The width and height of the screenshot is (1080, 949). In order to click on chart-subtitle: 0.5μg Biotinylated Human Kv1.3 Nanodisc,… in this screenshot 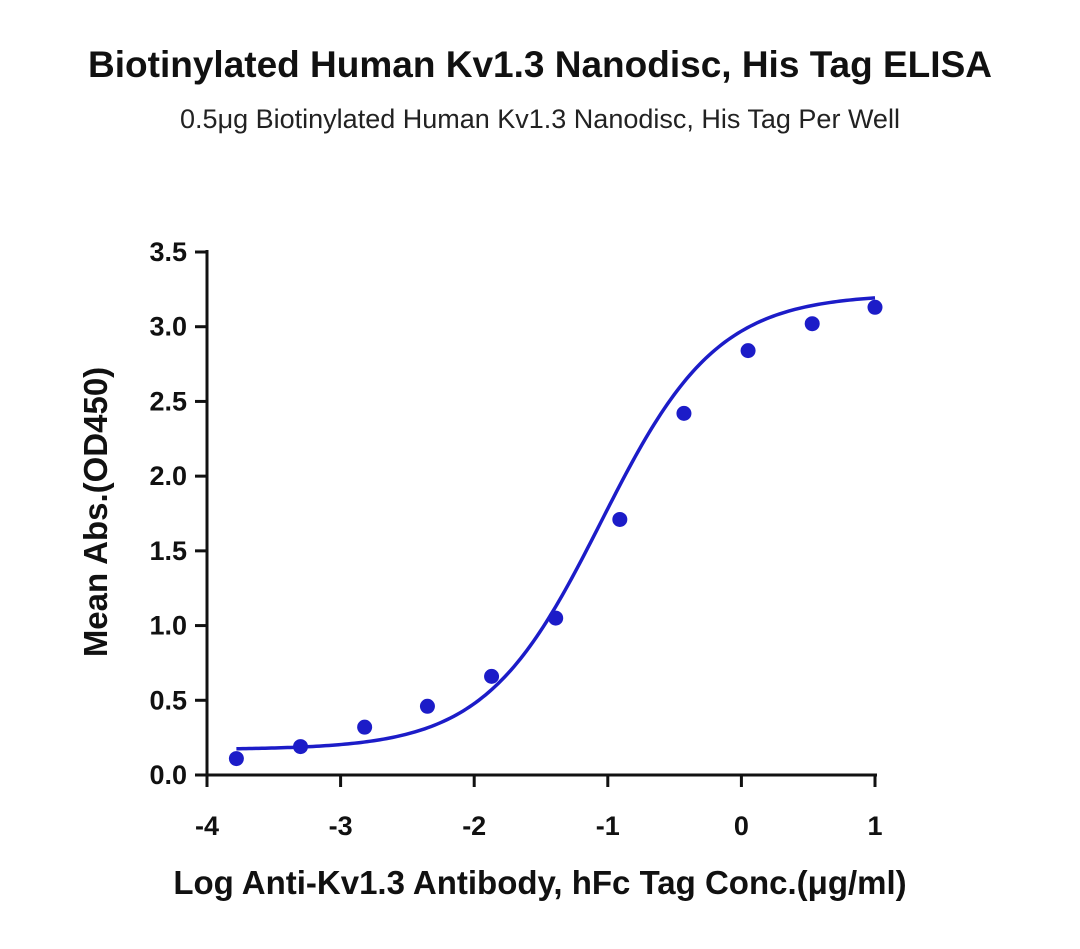, I will do `click(540, 119)`.